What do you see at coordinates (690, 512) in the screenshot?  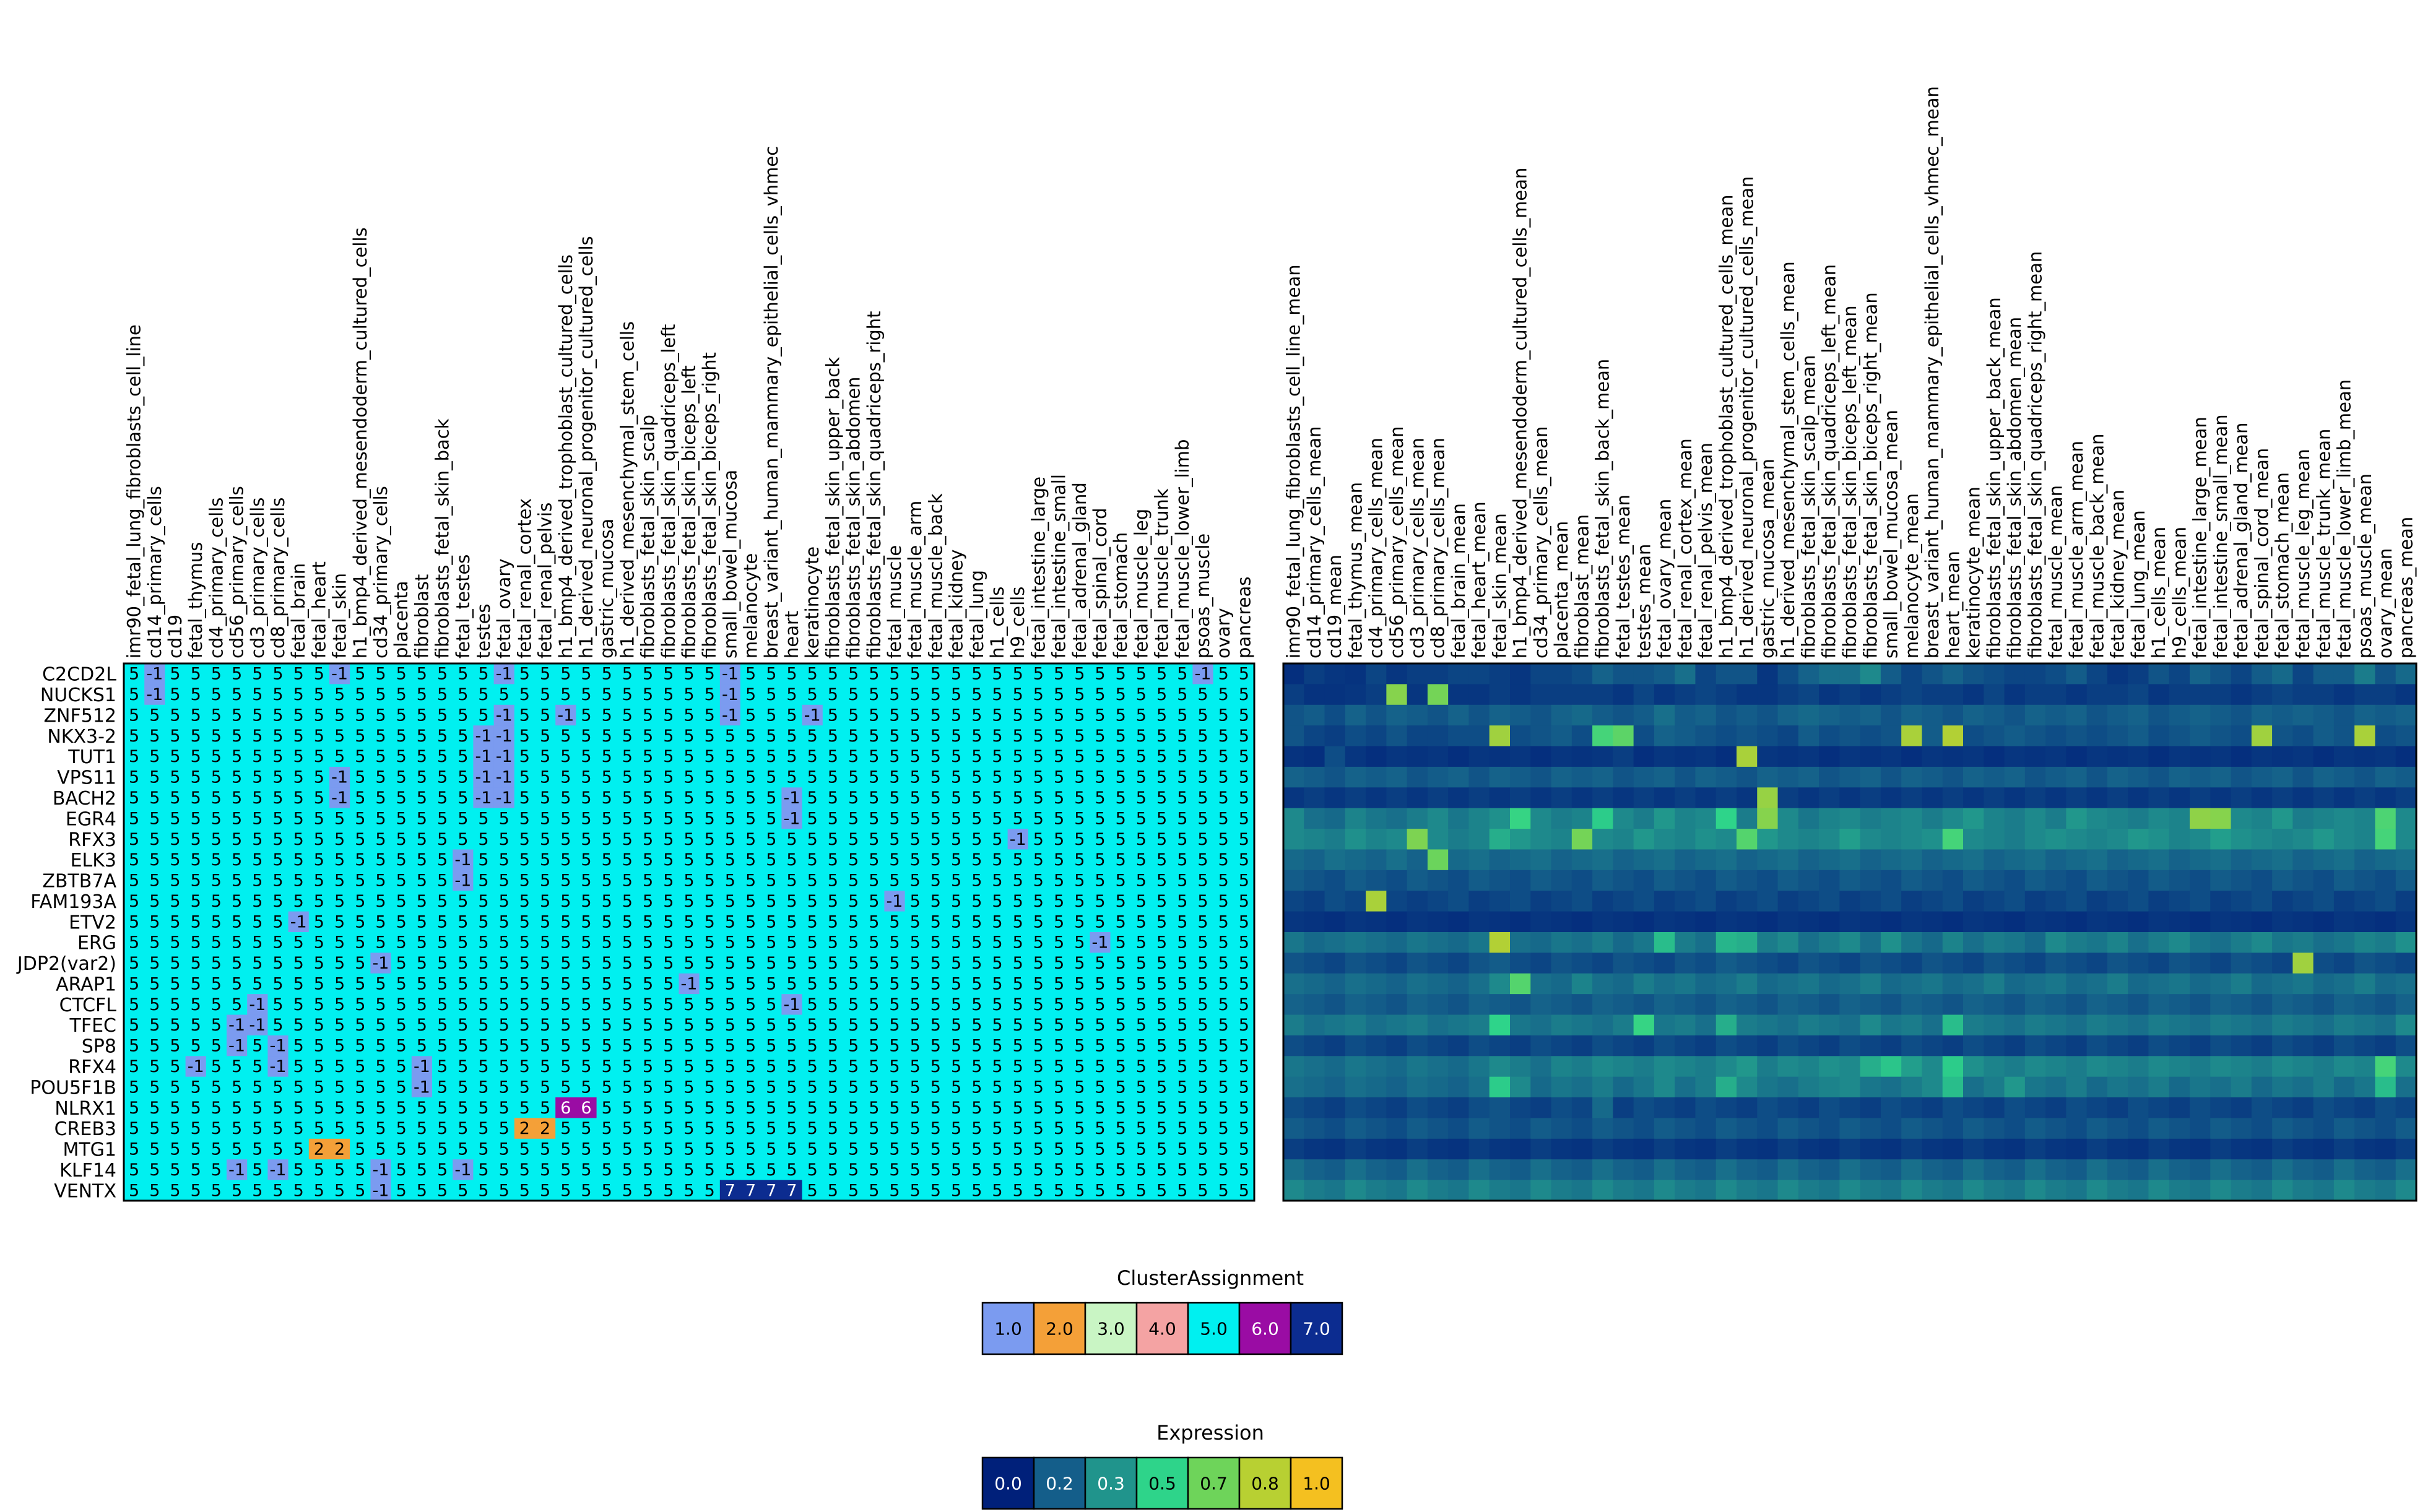 I see `cluster-column-label: fibroblasts_fetal_skin_biceps_left` at bounding box center [690, 512].